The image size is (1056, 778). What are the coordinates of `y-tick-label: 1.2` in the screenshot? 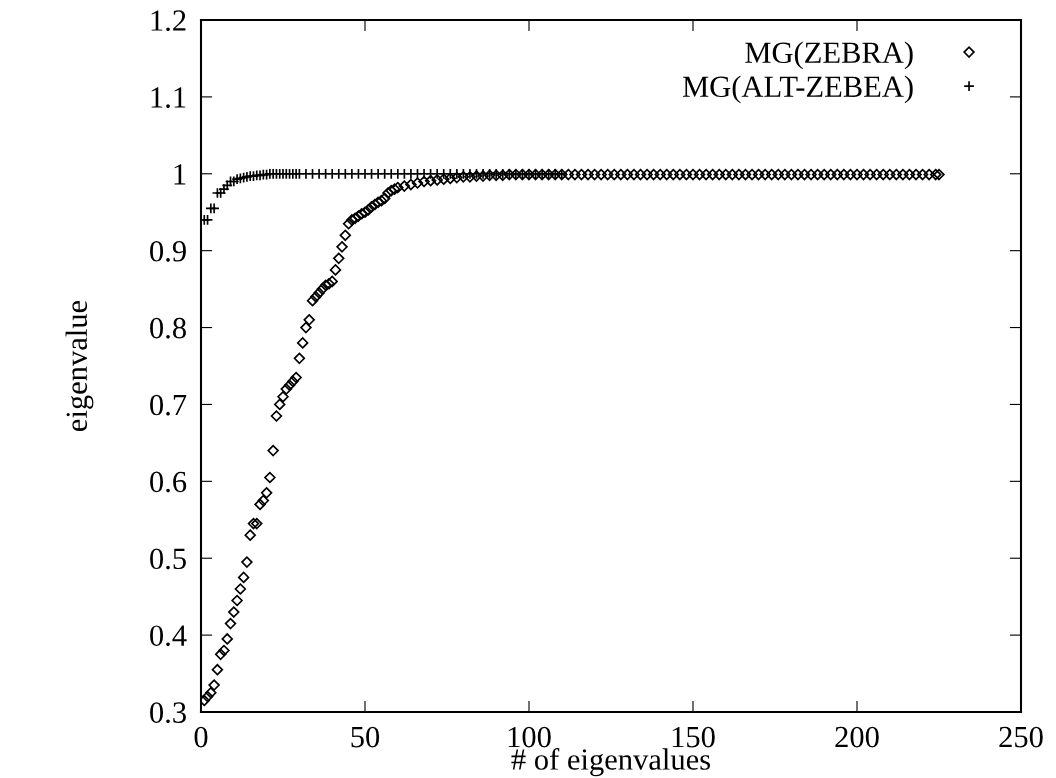 It's located at (168, 21).